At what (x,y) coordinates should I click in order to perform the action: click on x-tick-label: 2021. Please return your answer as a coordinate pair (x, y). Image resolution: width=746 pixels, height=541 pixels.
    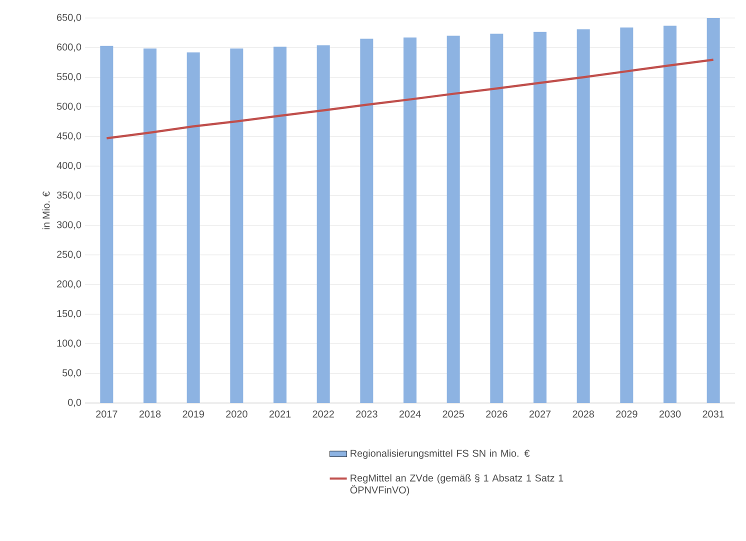
    Looking at the image, I should click on (280, 414).